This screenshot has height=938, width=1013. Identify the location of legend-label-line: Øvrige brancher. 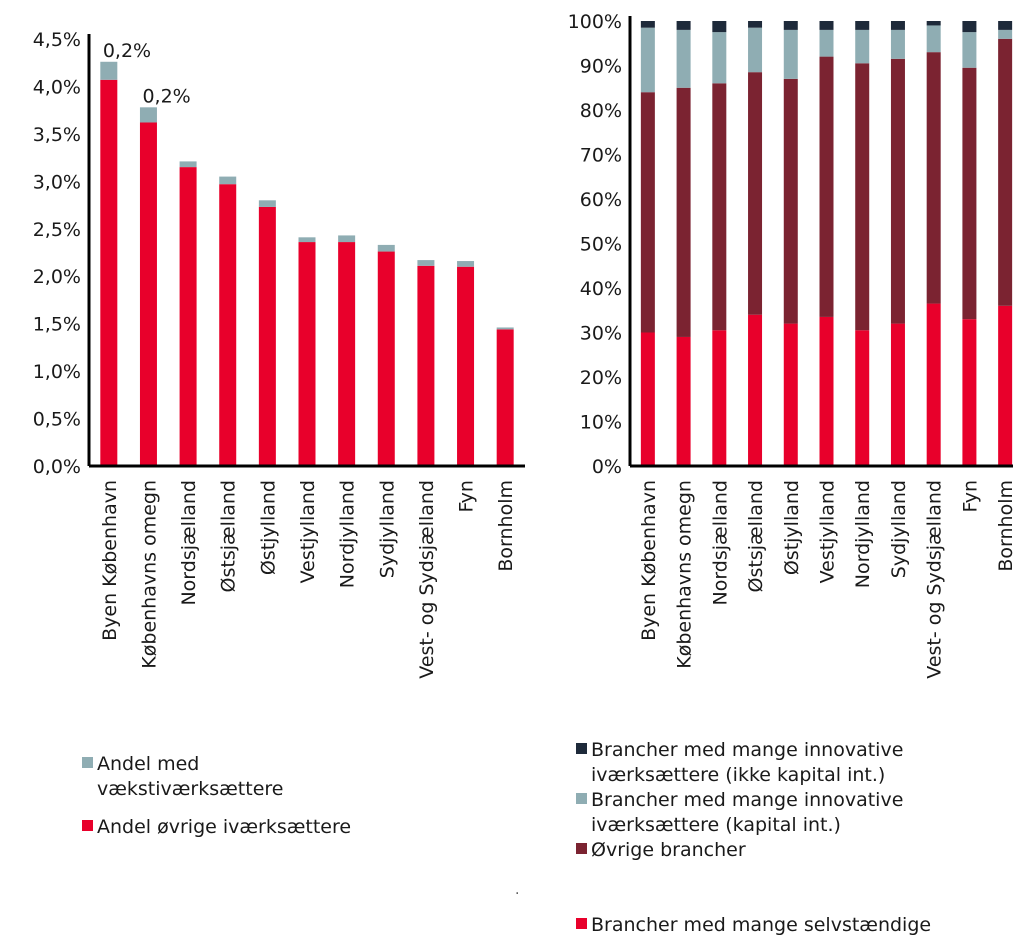
(668, 850).